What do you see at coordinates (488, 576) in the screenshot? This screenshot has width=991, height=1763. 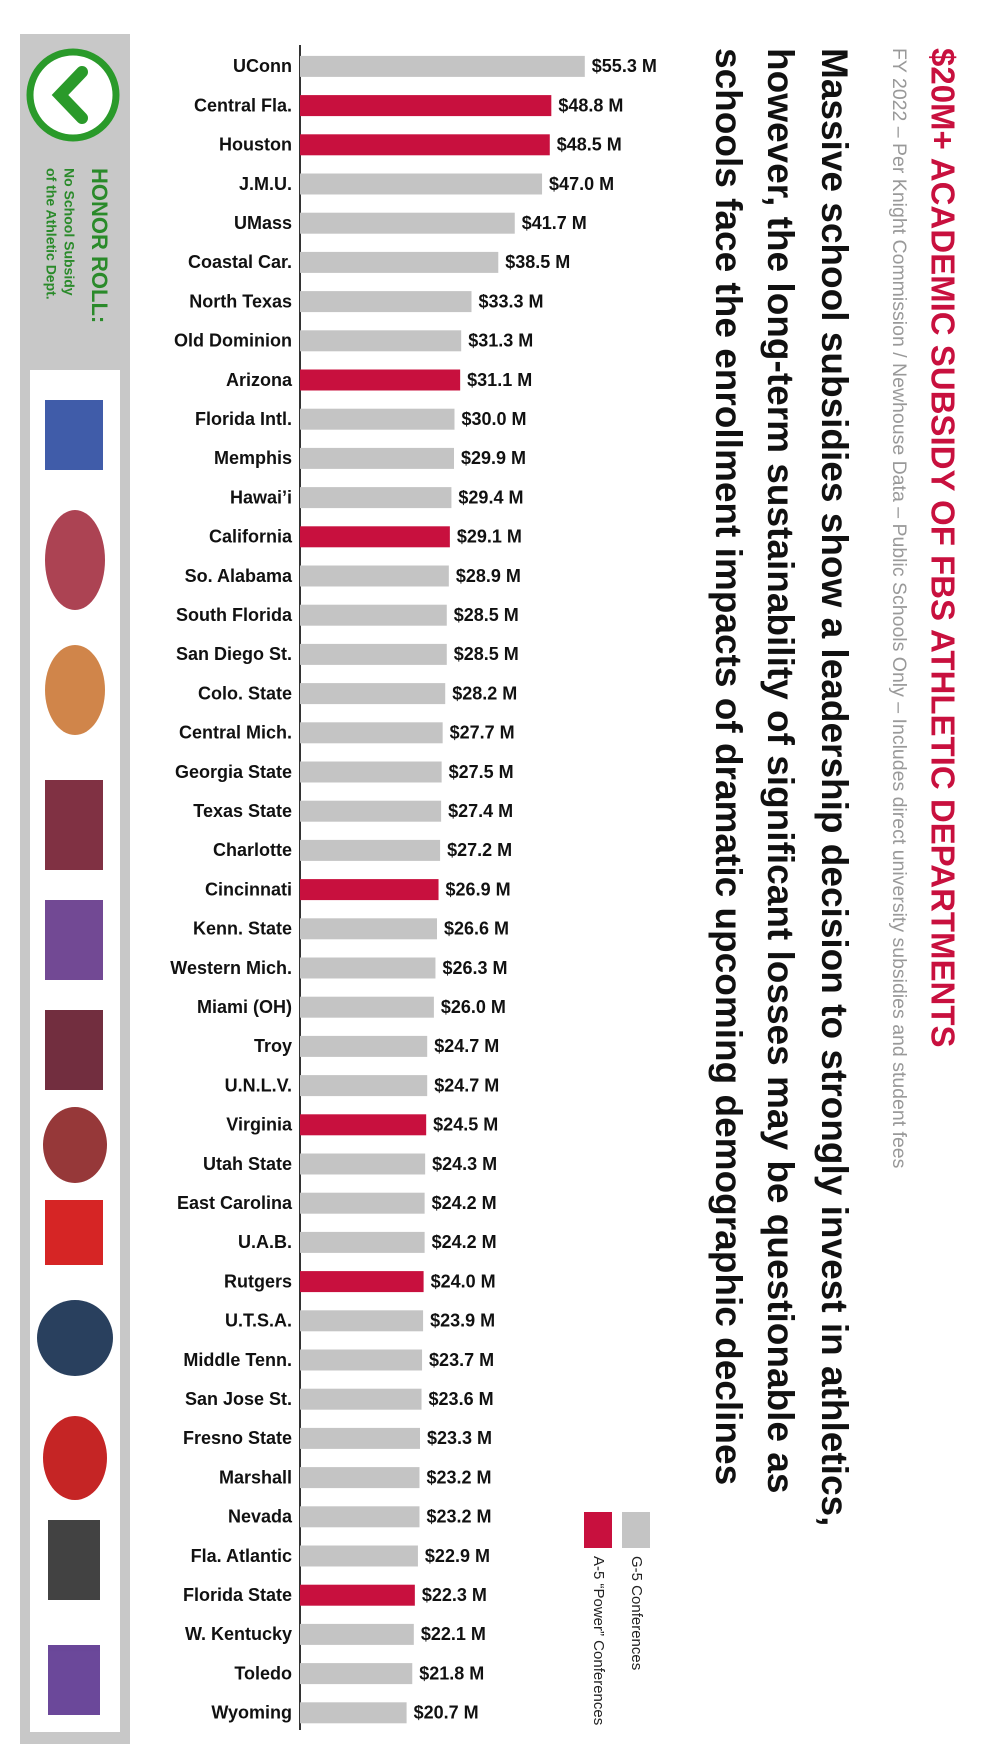 I see `value-label: $28.9 M` at bounding box center [488, 576].